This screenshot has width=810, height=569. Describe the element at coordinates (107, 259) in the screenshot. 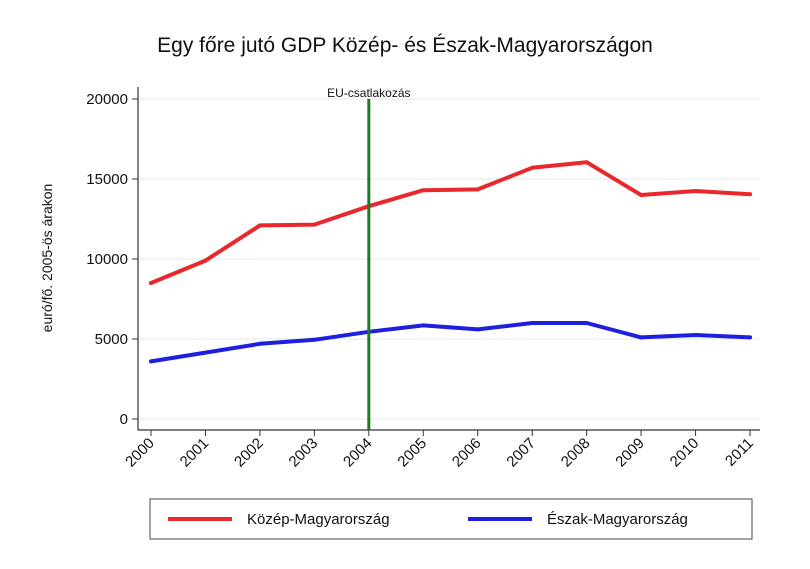

I see `y-tick-label: 10000` at that location.